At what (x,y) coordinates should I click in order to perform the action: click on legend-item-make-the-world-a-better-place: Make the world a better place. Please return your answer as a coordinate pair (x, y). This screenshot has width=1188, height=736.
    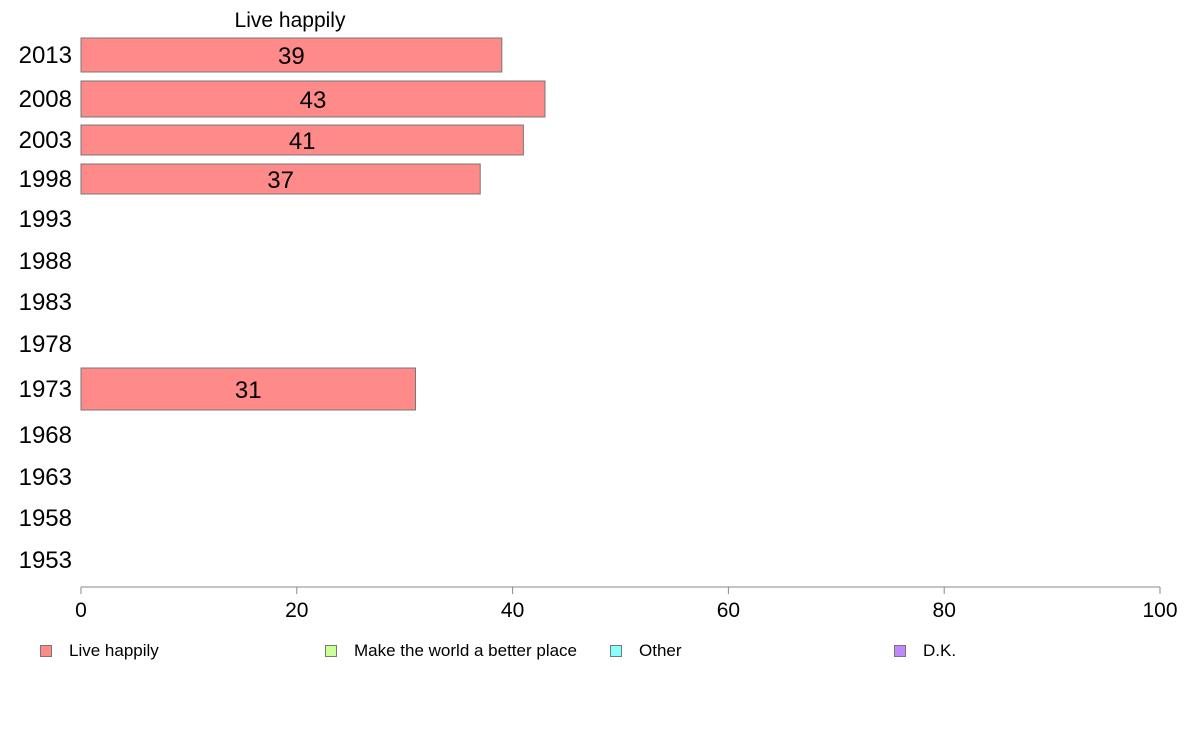
    Looking at the image, I should click on (451, 651).